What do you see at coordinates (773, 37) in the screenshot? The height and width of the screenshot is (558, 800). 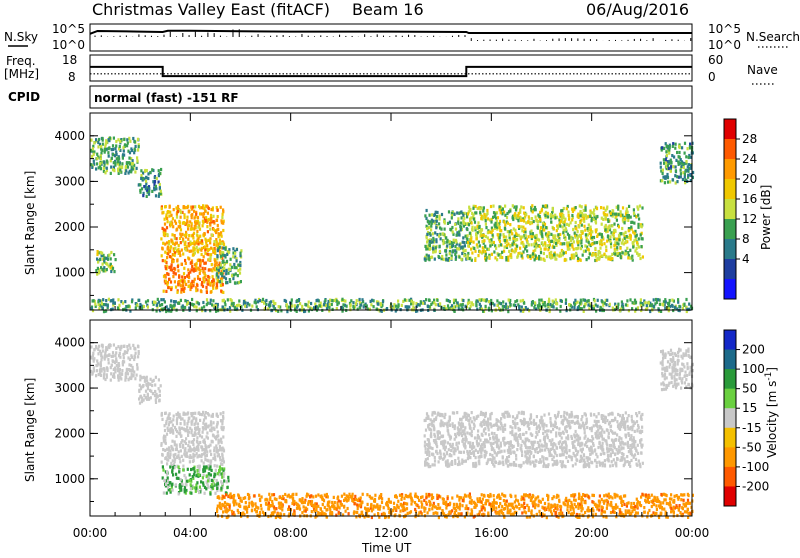 I see `nsearch-label: N.Search` at bounding box center [773, 37].